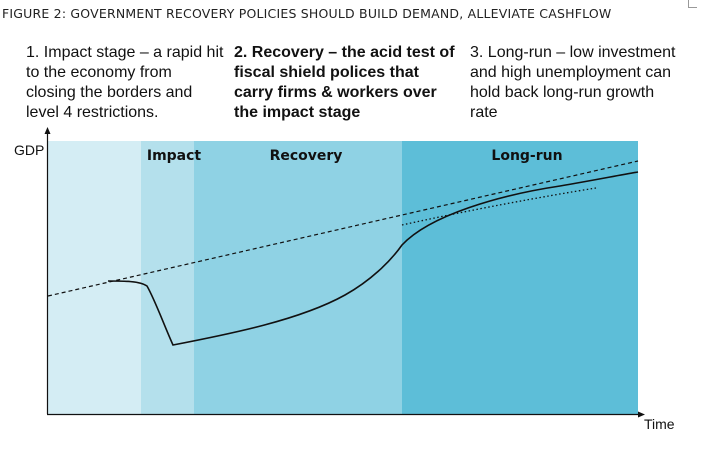 The width and height of the screenshot is (703, 453). I want to click on phase-band-impact, so click(167, 277).